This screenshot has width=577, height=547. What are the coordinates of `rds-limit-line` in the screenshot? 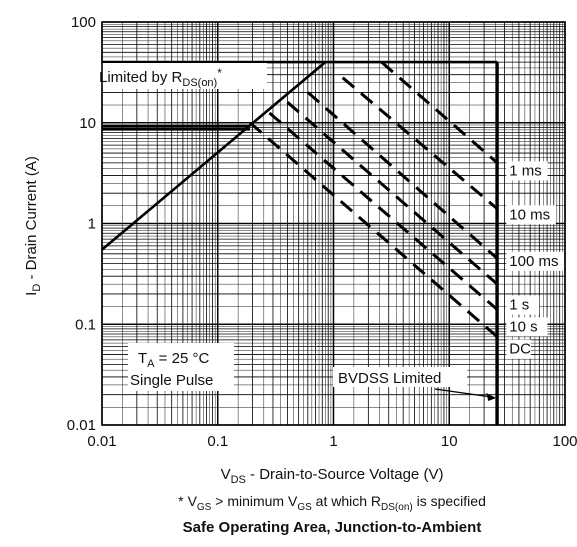 It's located at (214, 156).